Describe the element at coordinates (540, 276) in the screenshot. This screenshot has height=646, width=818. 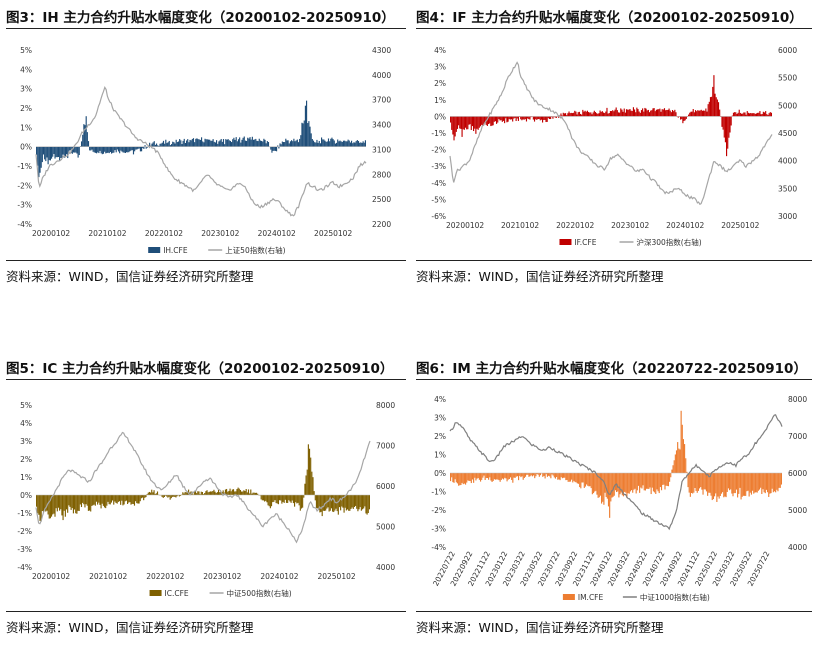
I see `source-note: 资料来源：WIND，国信证券经济研究所整理` at that location.